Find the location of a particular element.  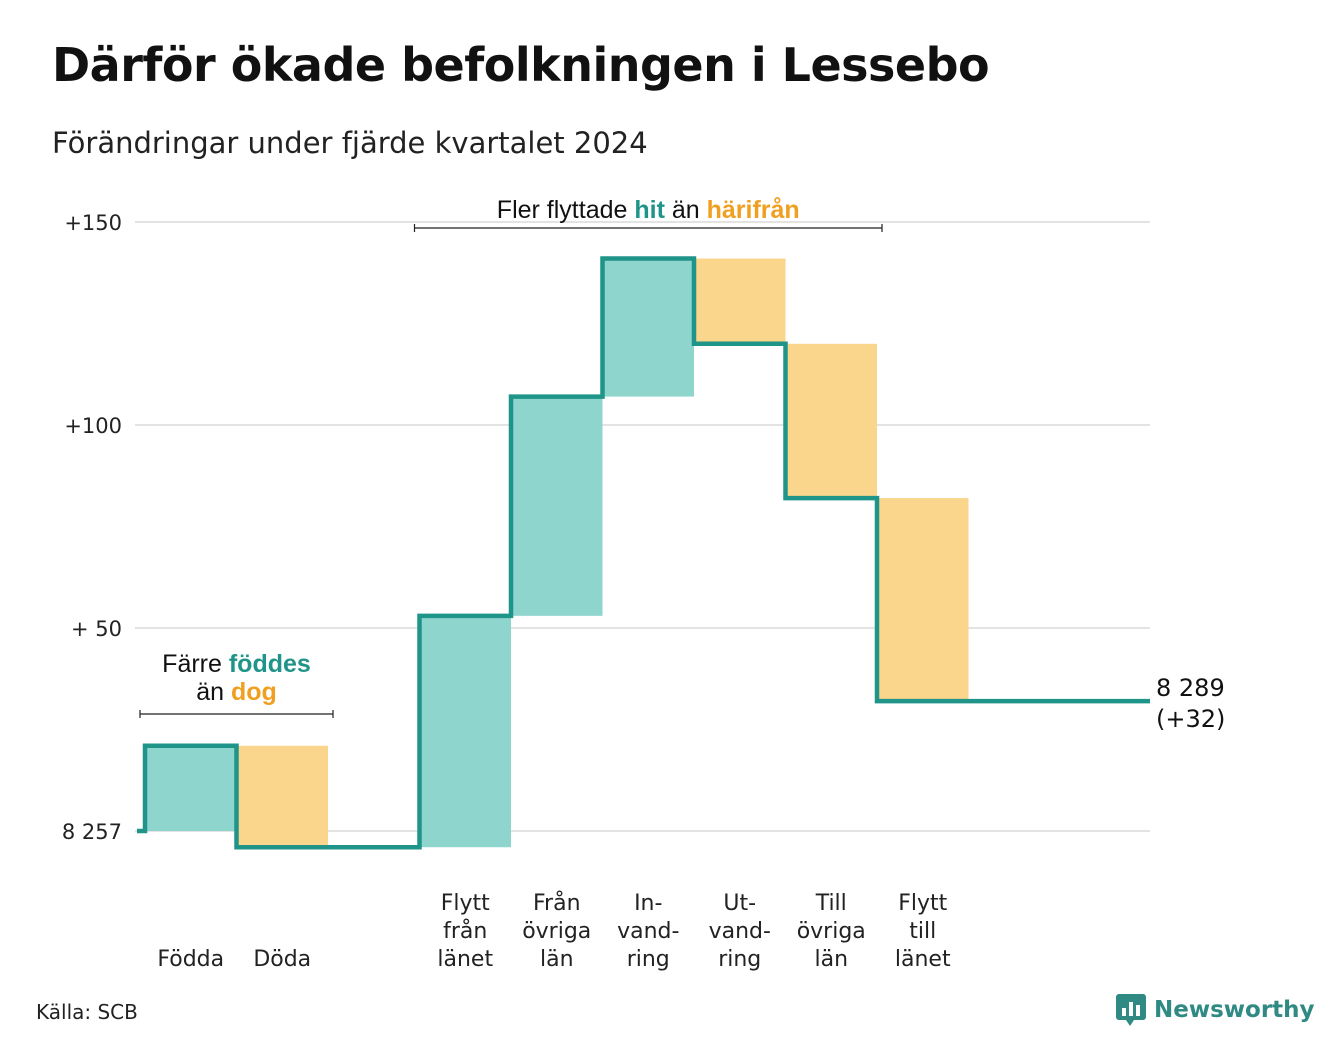

y-tick-label: + 50 is located at coordinates (96, 629).